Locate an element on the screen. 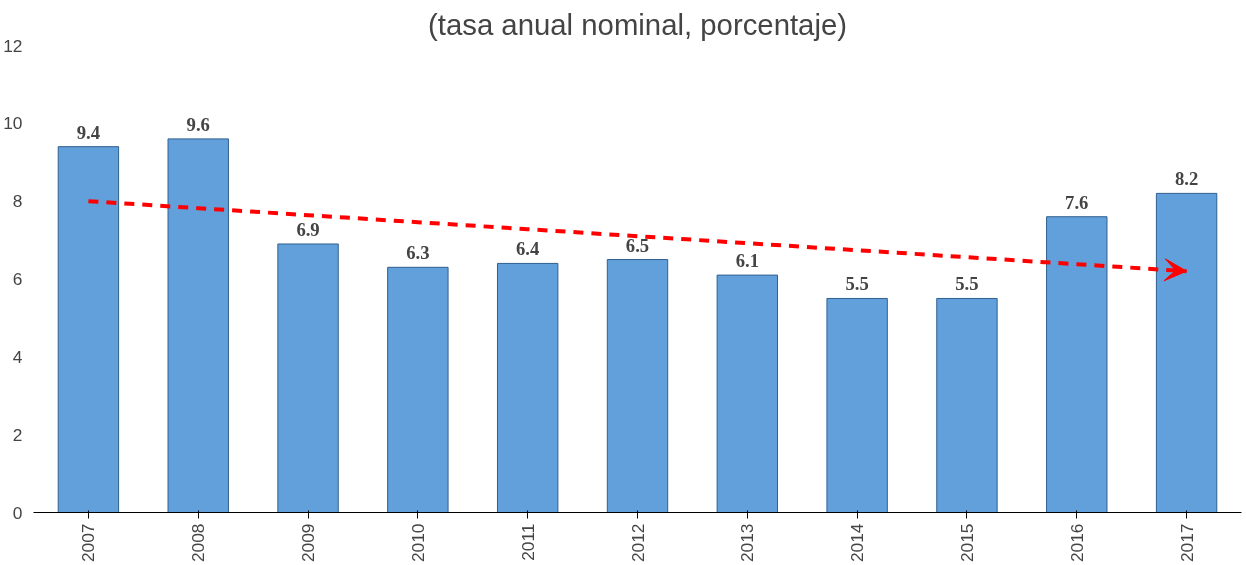 The height and width of the screenshot is (565, 1246). x-tick-label: 2007 is located at coordinates (88, 543).